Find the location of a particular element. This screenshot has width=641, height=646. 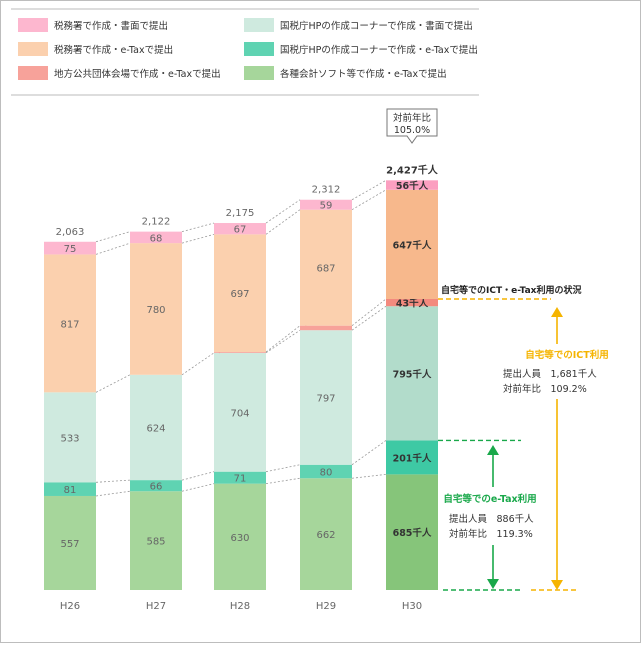

bar-value-label: 56千人 is located at coordinates (412, 186).